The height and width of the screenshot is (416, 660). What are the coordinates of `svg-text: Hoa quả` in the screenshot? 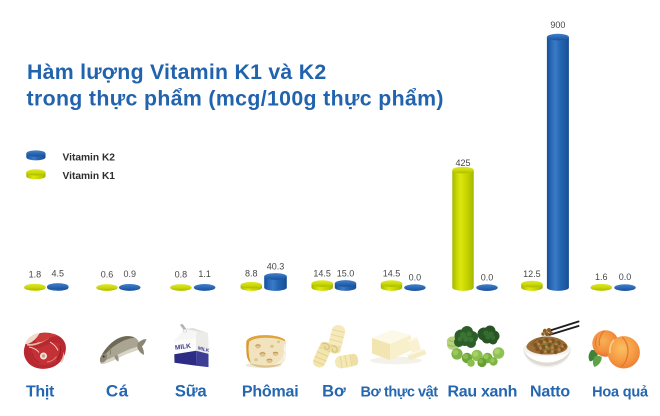 It's located at (620, 393).